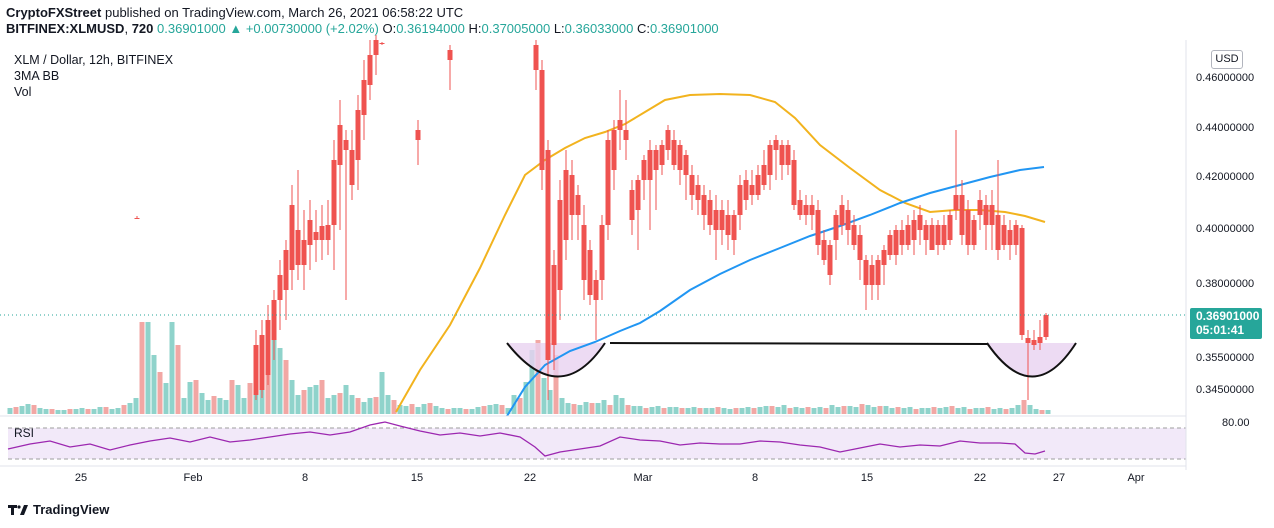 Image resolution: width=1274 pixels, height=528 pixels. I want to click on tradingview-logo: TradingView, so click(58, 509).